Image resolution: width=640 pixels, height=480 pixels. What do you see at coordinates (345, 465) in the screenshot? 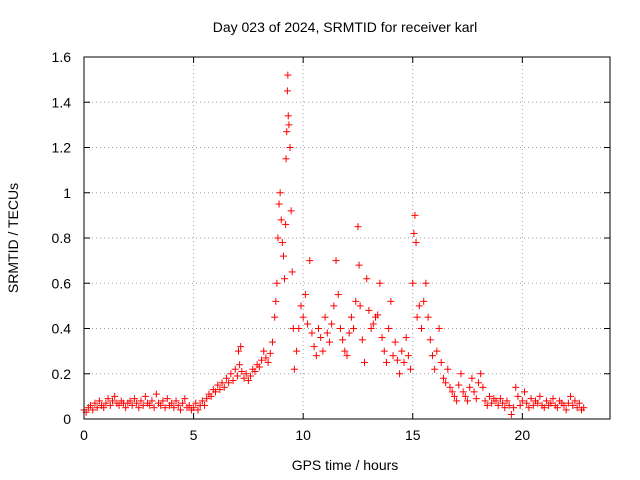
I see `x-axis-label: GPS time / hours` at bounding box center [345, 465].